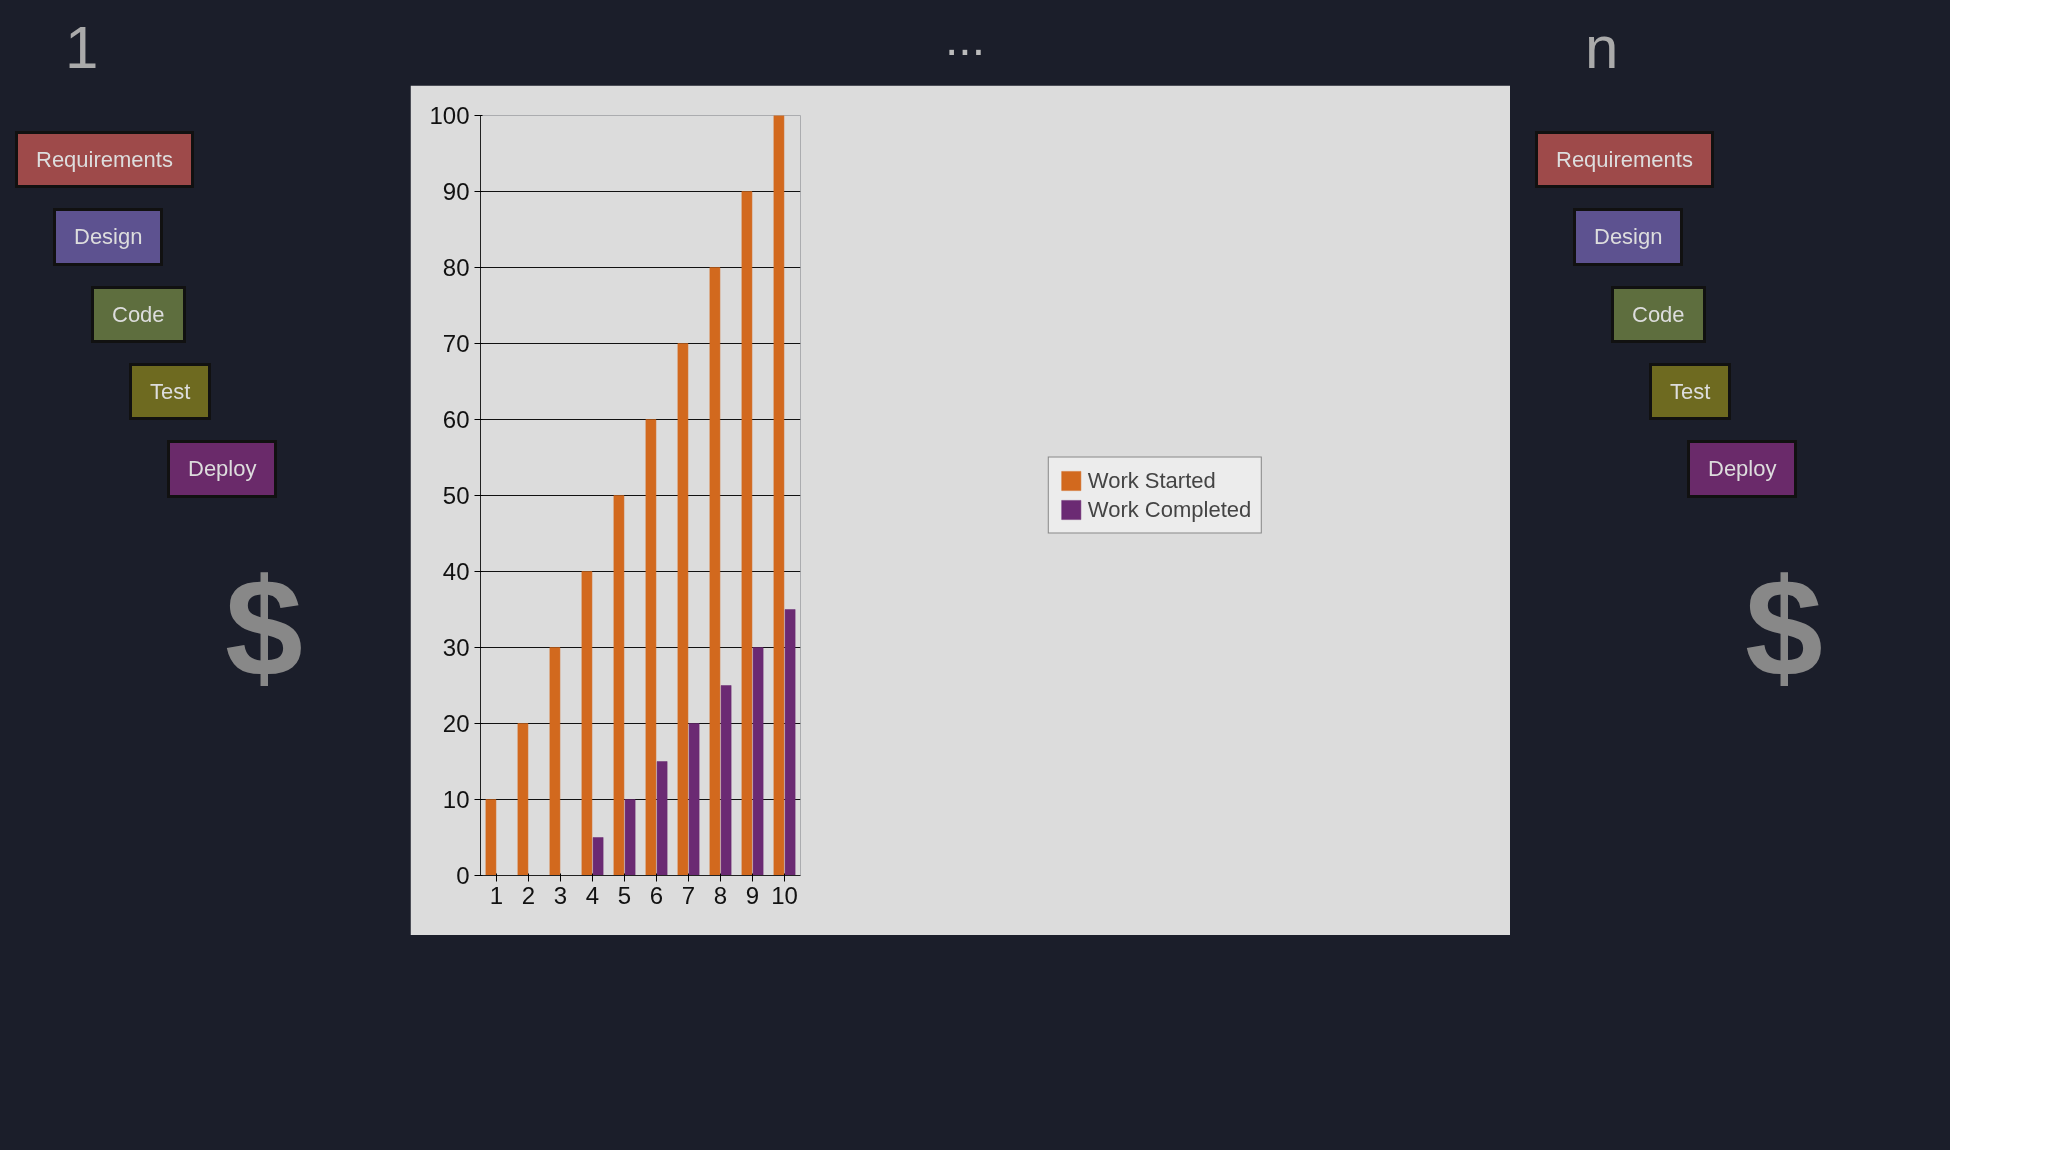  I want to click on x-tick-label: 3, so click(560, 895).